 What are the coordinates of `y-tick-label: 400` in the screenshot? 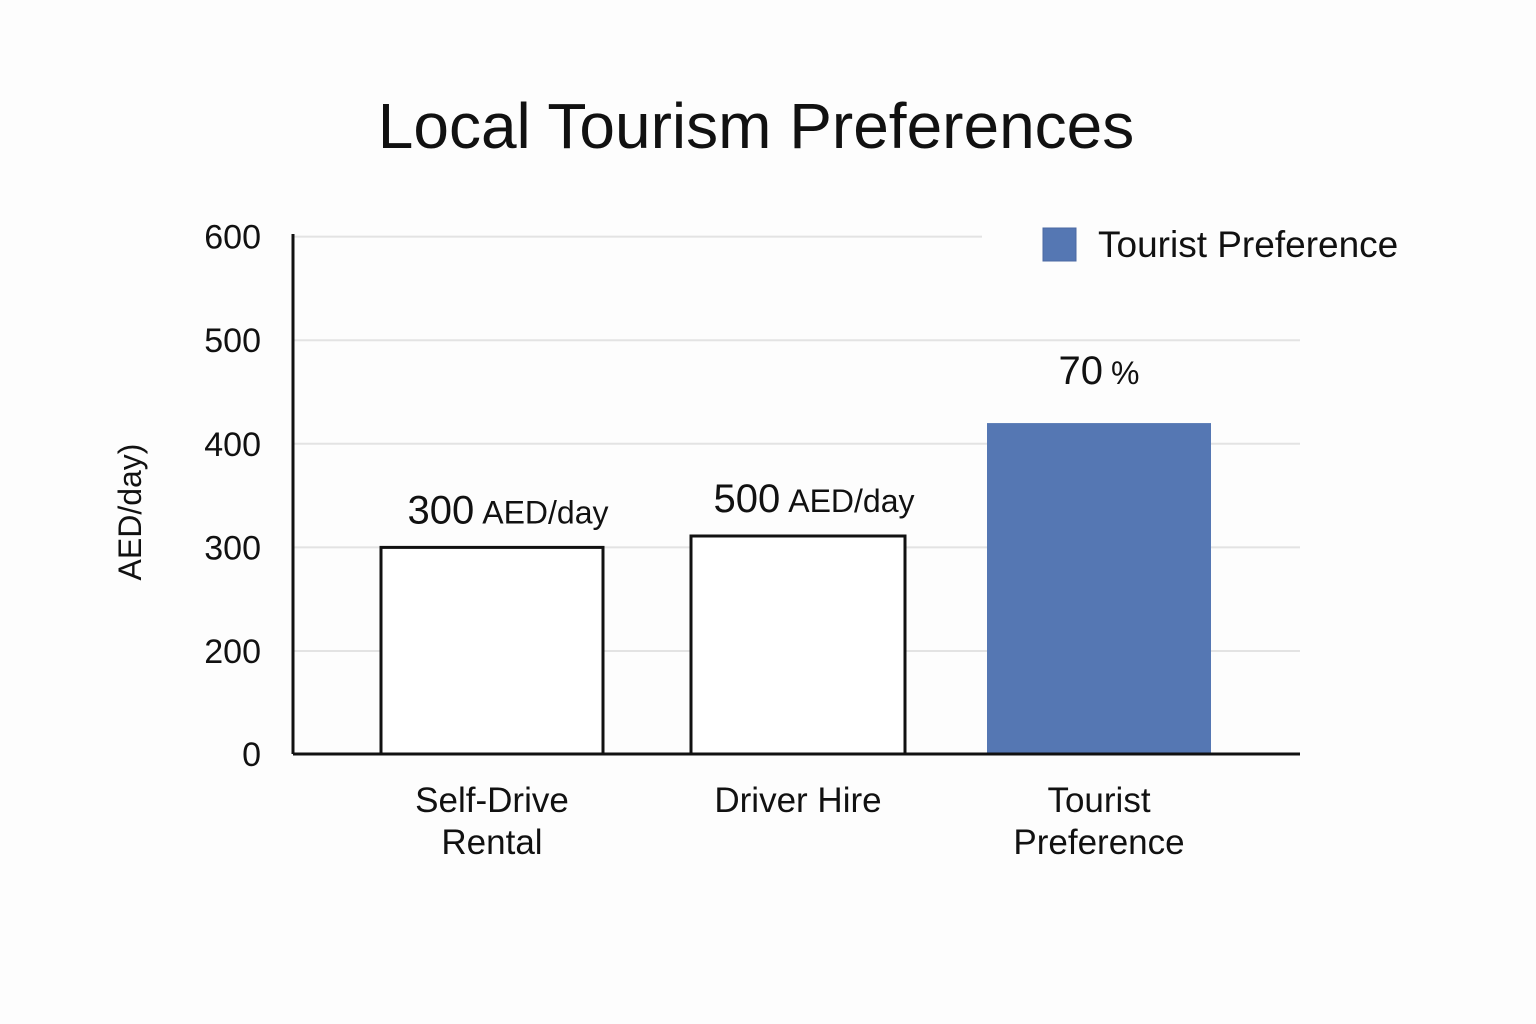 It's located at (232, 445).